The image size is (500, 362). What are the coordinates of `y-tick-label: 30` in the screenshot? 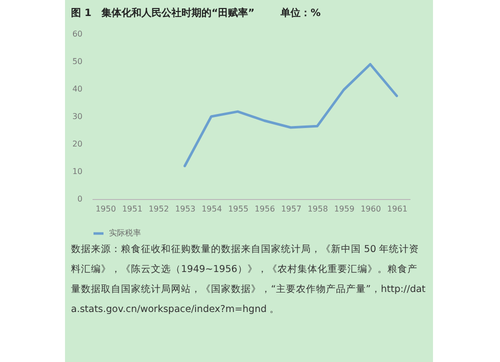 It's located at (77, 116).